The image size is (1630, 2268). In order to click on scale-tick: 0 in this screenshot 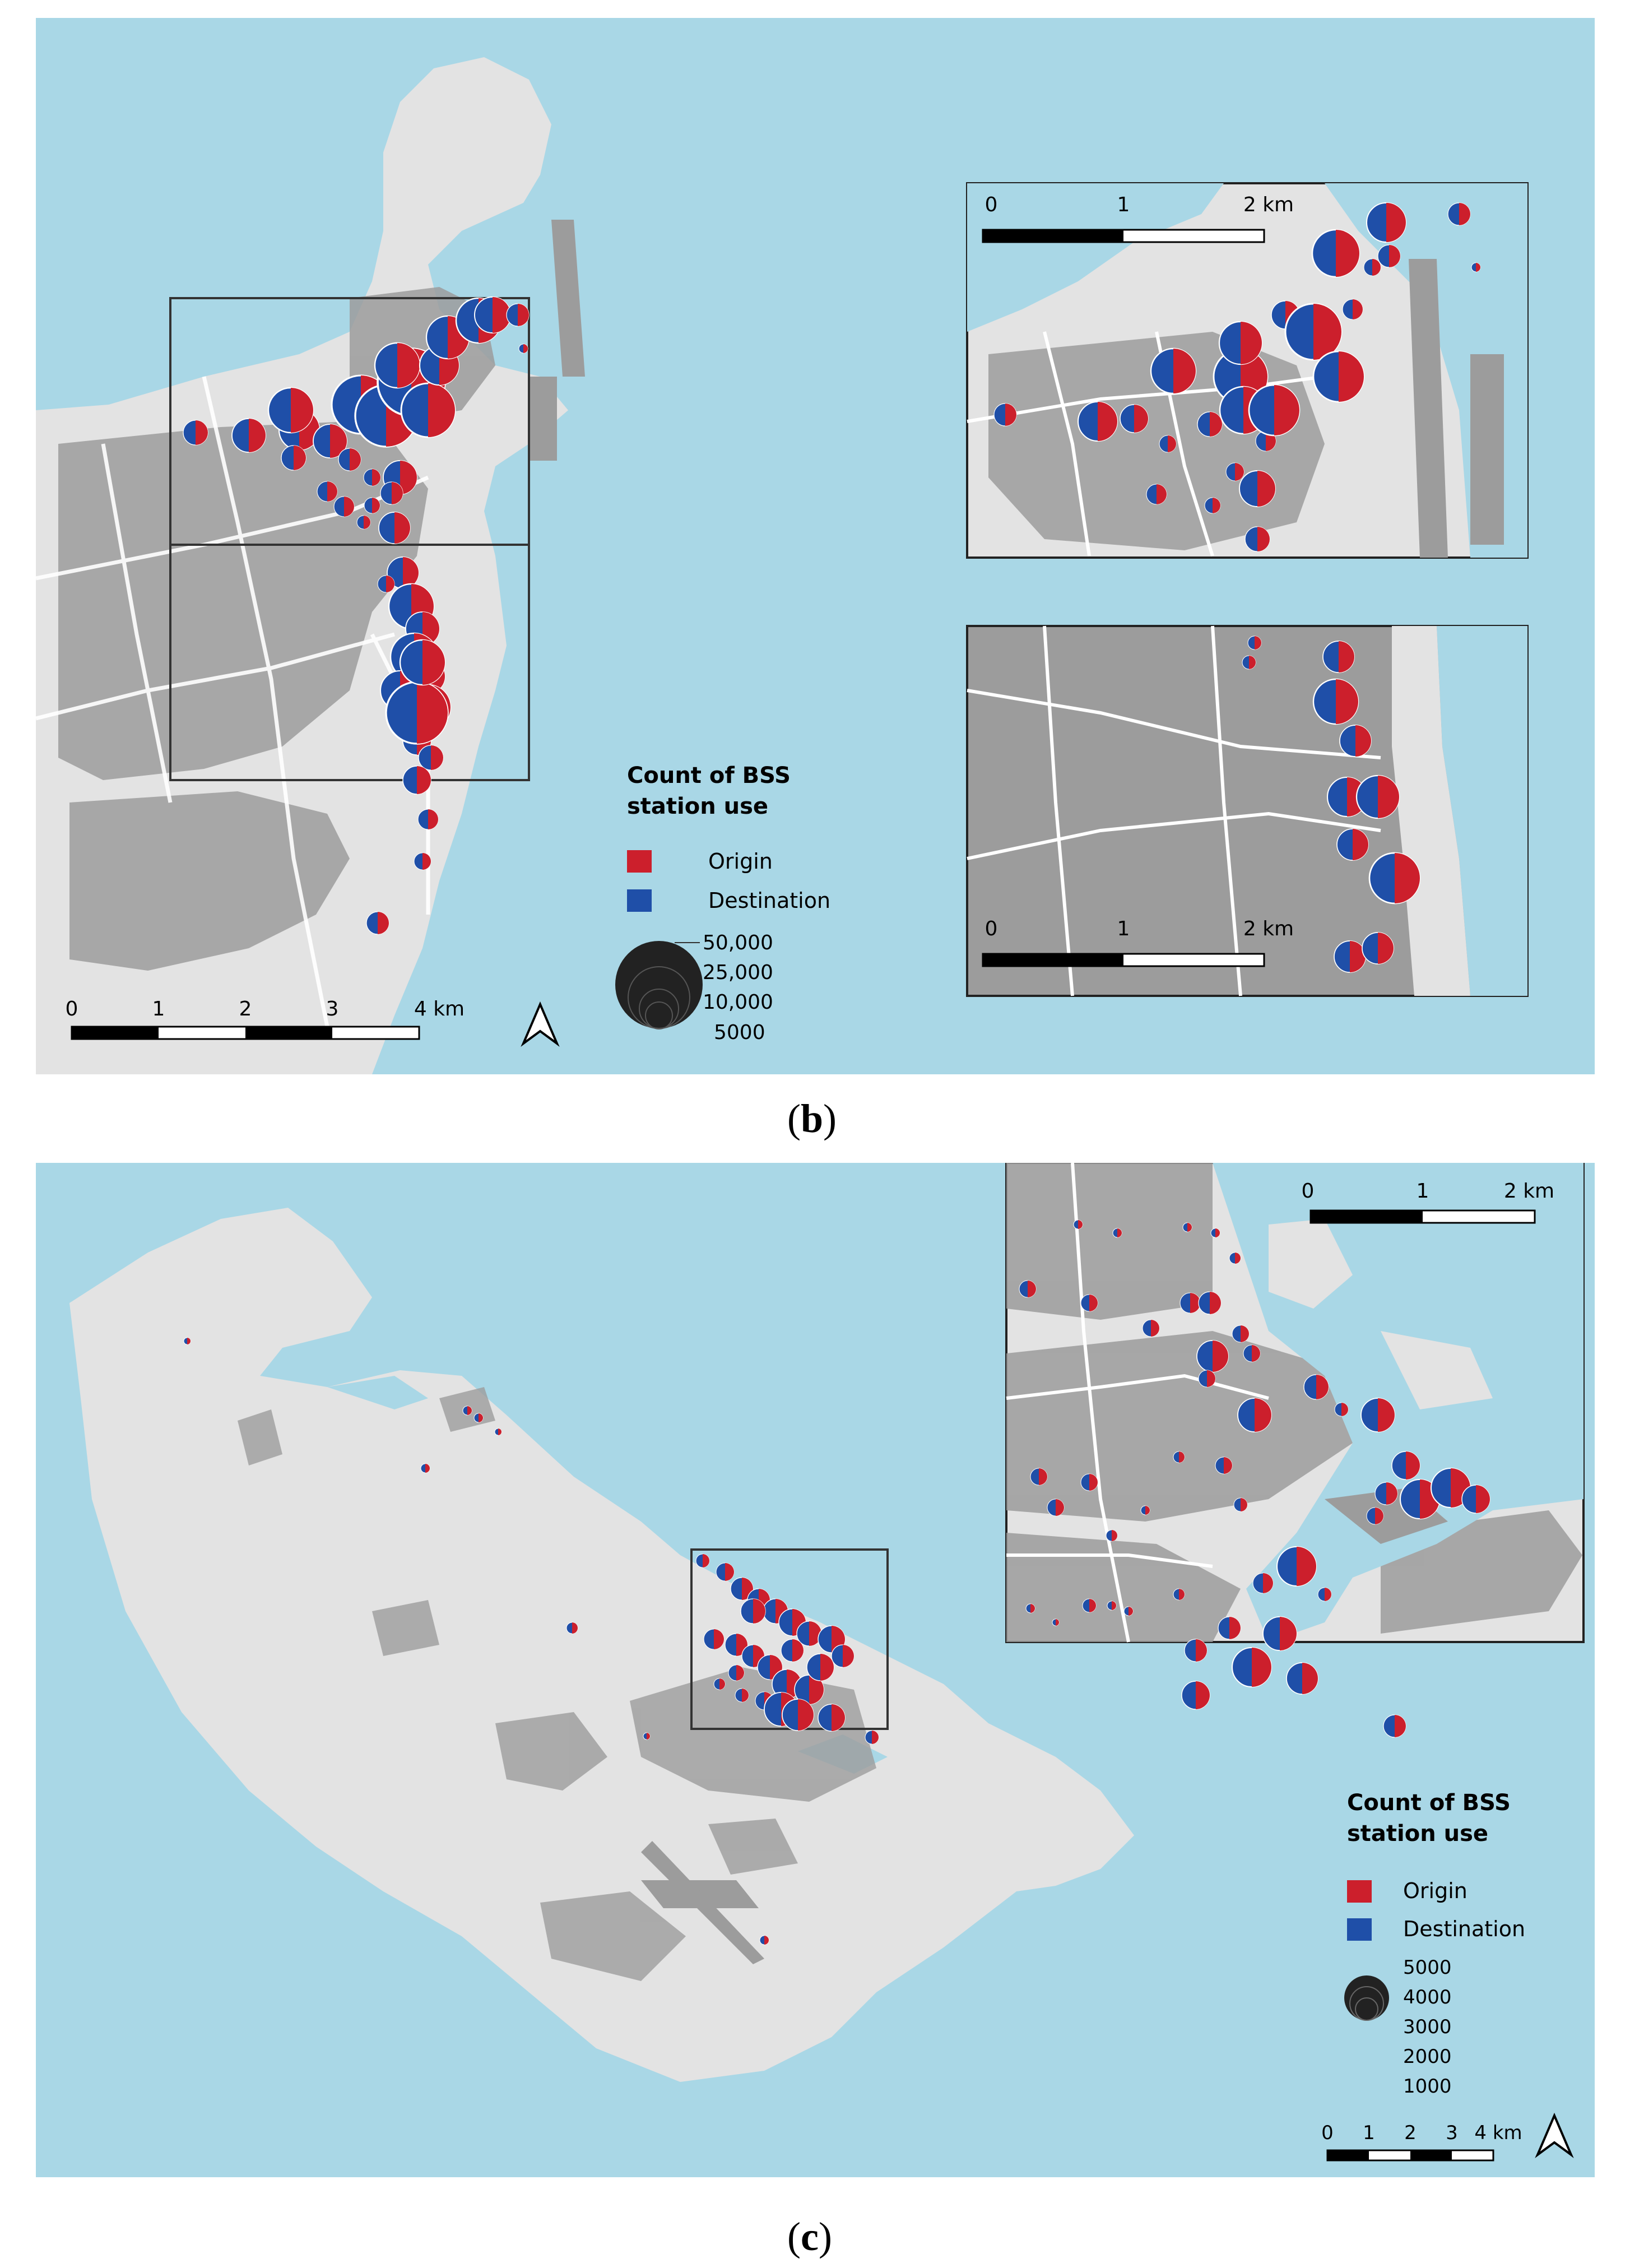, I will do `click(991, 928)`.